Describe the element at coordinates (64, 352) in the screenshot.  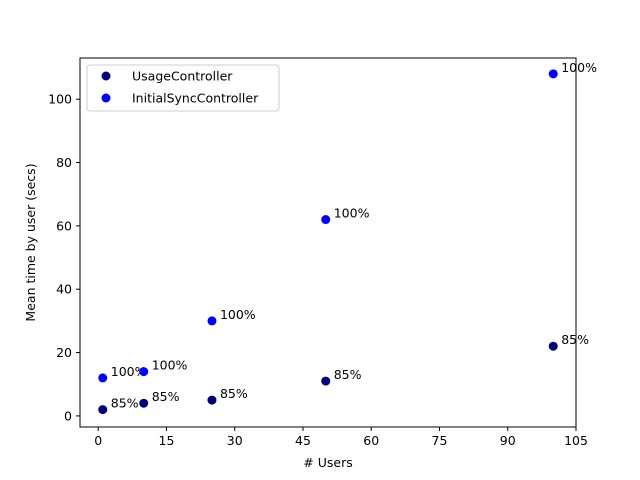
I see `y-tick-label: 20` at that location.